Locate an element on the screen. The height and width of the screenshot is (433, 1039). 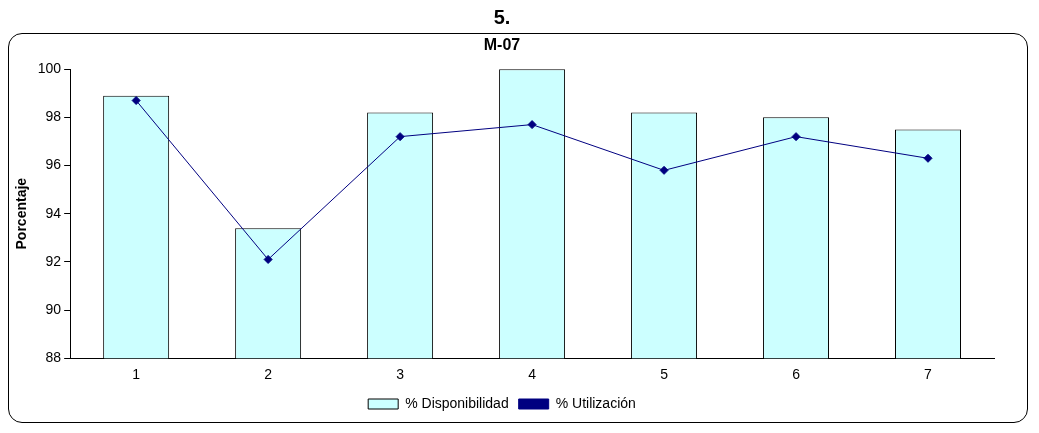
y-tick-label: 96 is located at coordinates (53, 164).